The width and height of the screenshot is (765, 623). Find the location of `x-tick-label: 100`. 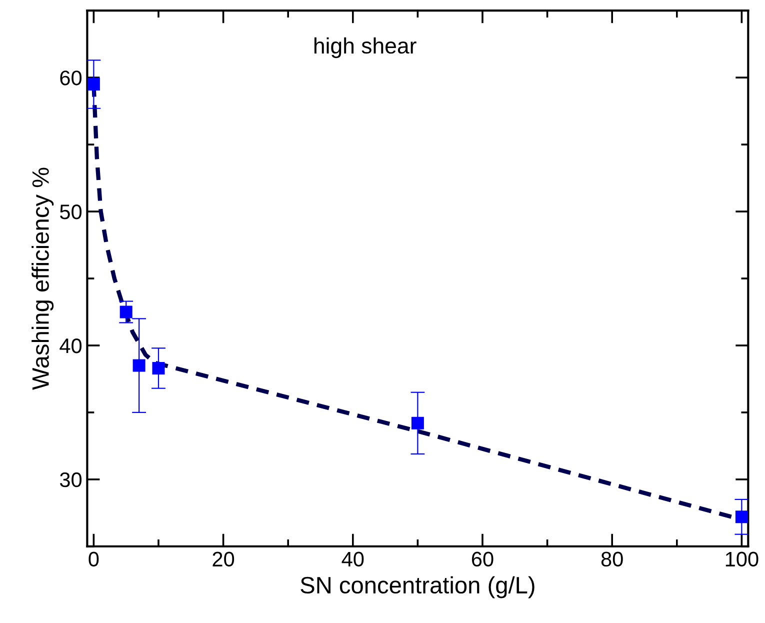

x-tick-label: 100 is located at coordinates (742, 559).